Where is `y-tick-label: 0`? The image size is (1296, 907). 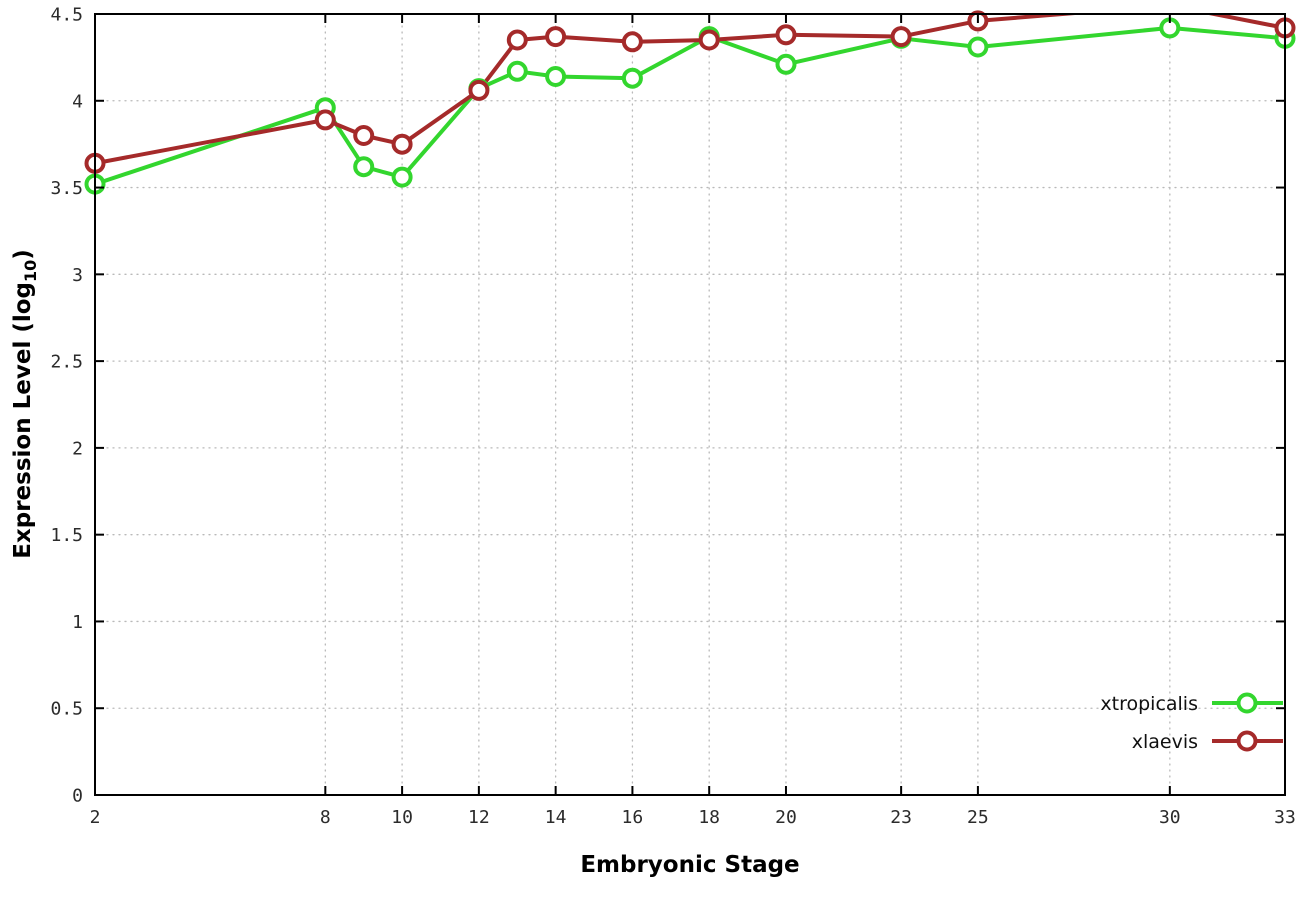
y-tick-label: 0 is located at coordinates (77, 796).